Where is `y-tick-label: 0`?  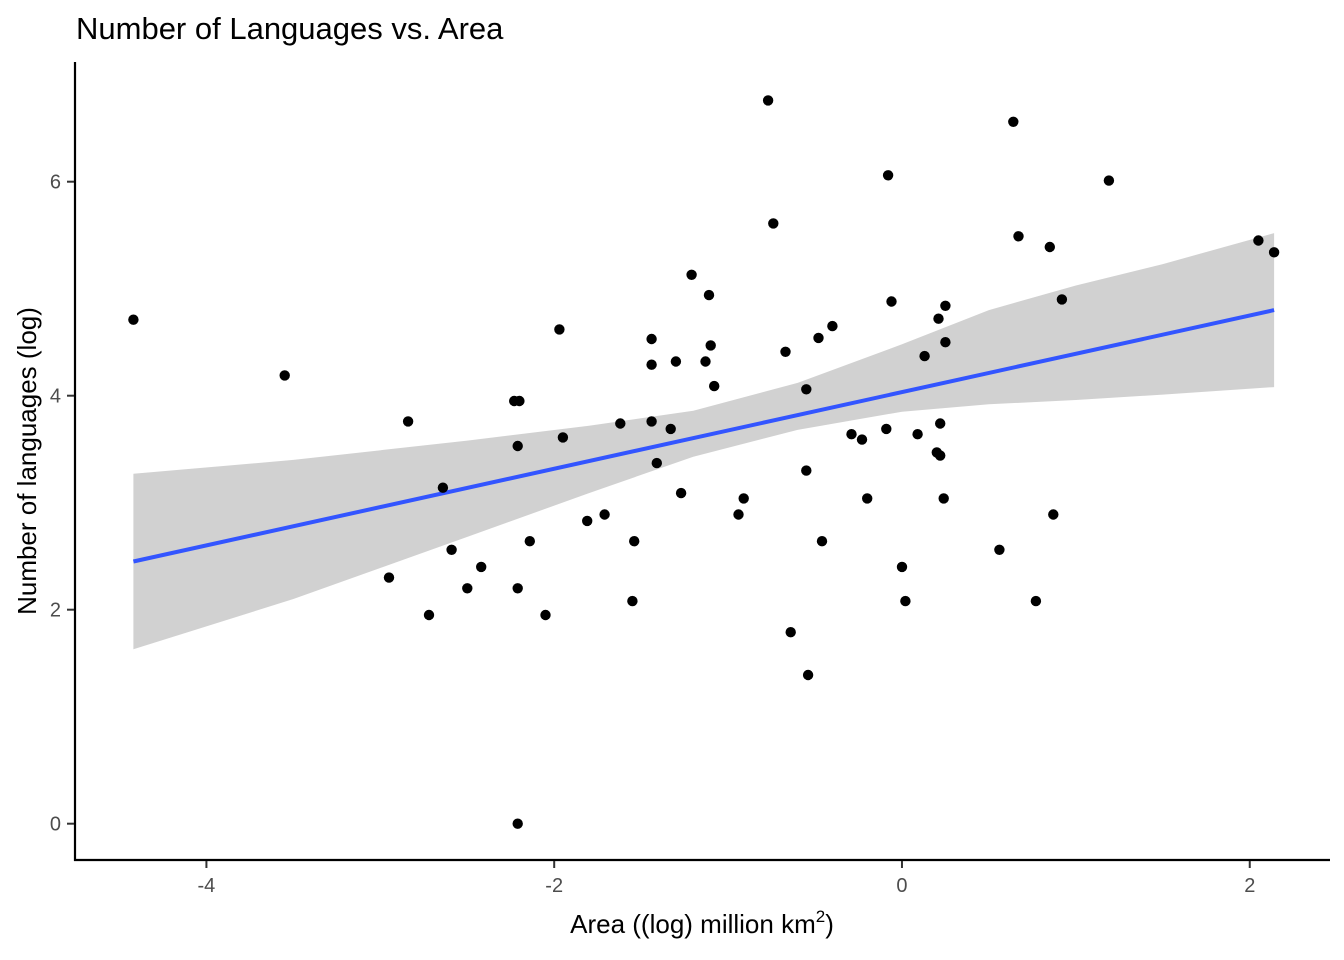 y-tick-label: 0 is located at coordinates (55, 825).